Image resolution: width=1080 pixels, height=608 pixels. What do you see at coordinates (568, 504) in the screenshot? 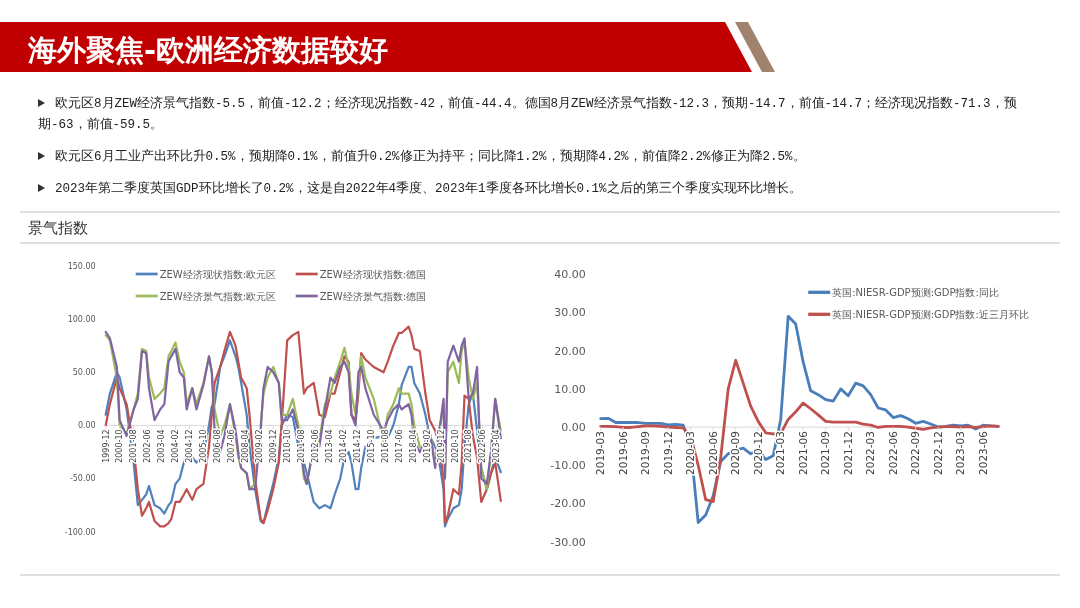
I see `y-tick-label: -20.00` at bounding box center [568, 504].